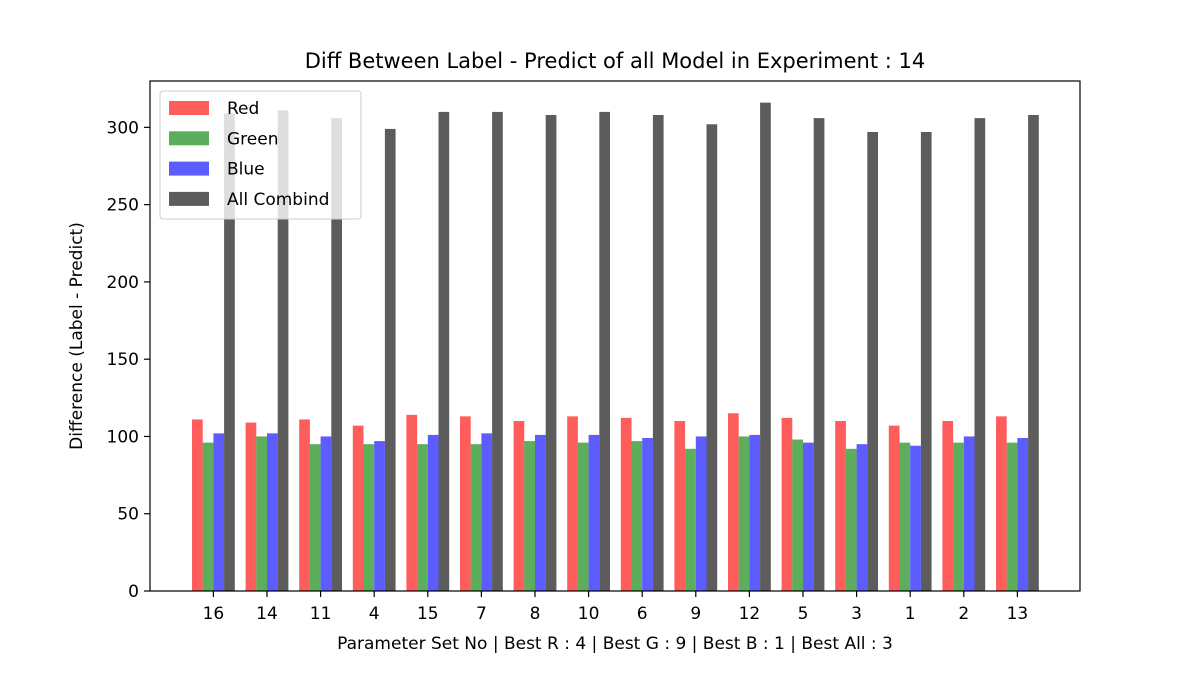 This screenshot has width=1200, height=675. I want to click on x-tick-label: 2, so click(963, 614).